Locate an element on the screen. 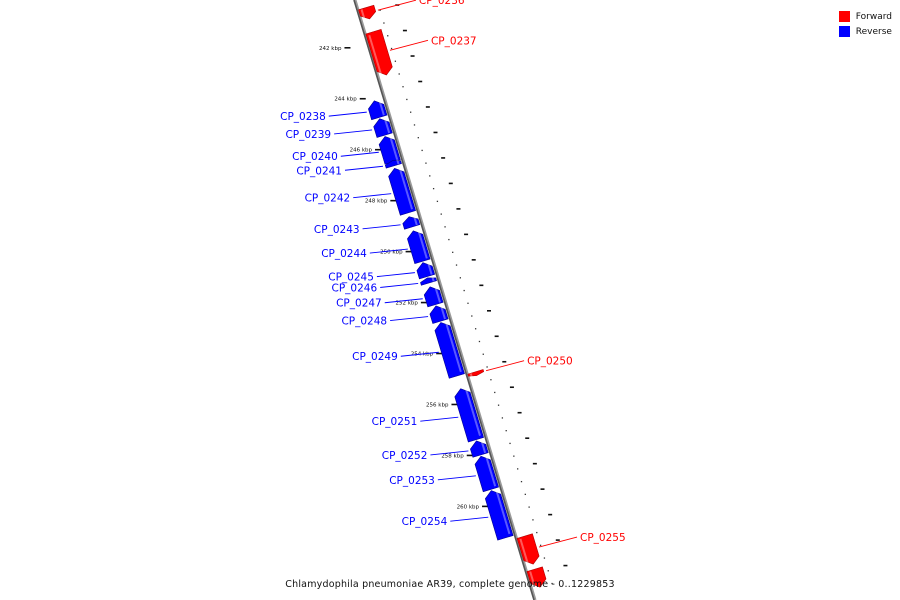 This screenshot has width=900, height=600. gene-label-cp-0243: CP_0243 is located at coordinates (337, 230).